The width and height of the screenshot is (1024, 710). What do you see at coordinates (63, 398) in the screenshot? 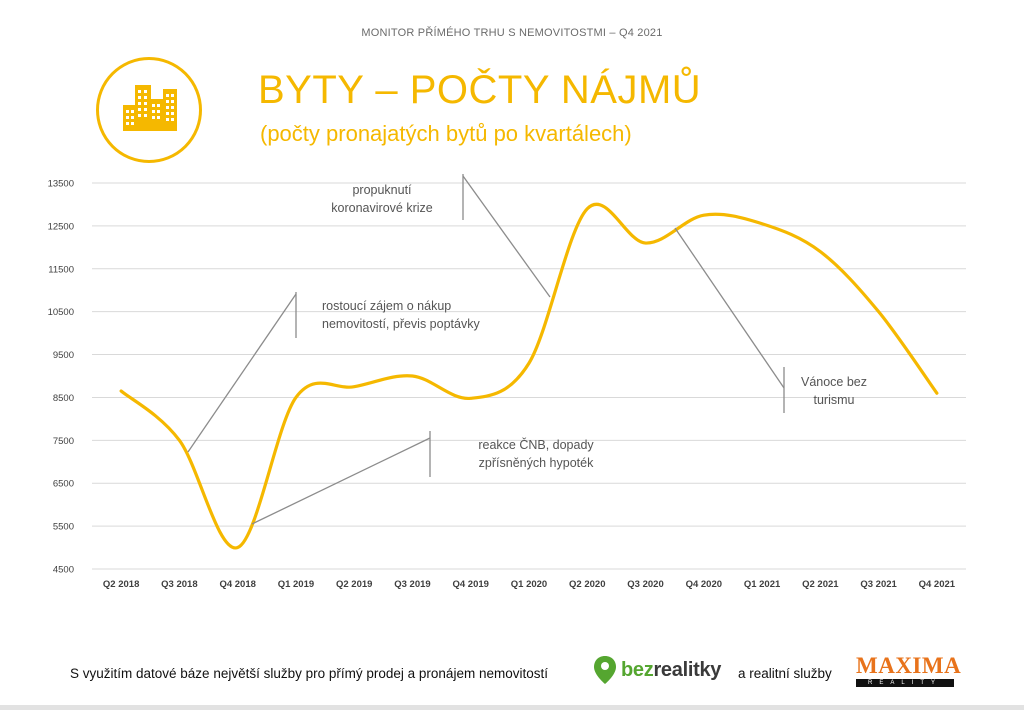
I see `y-tick-label: 8500` at bounding box center [63, 398].